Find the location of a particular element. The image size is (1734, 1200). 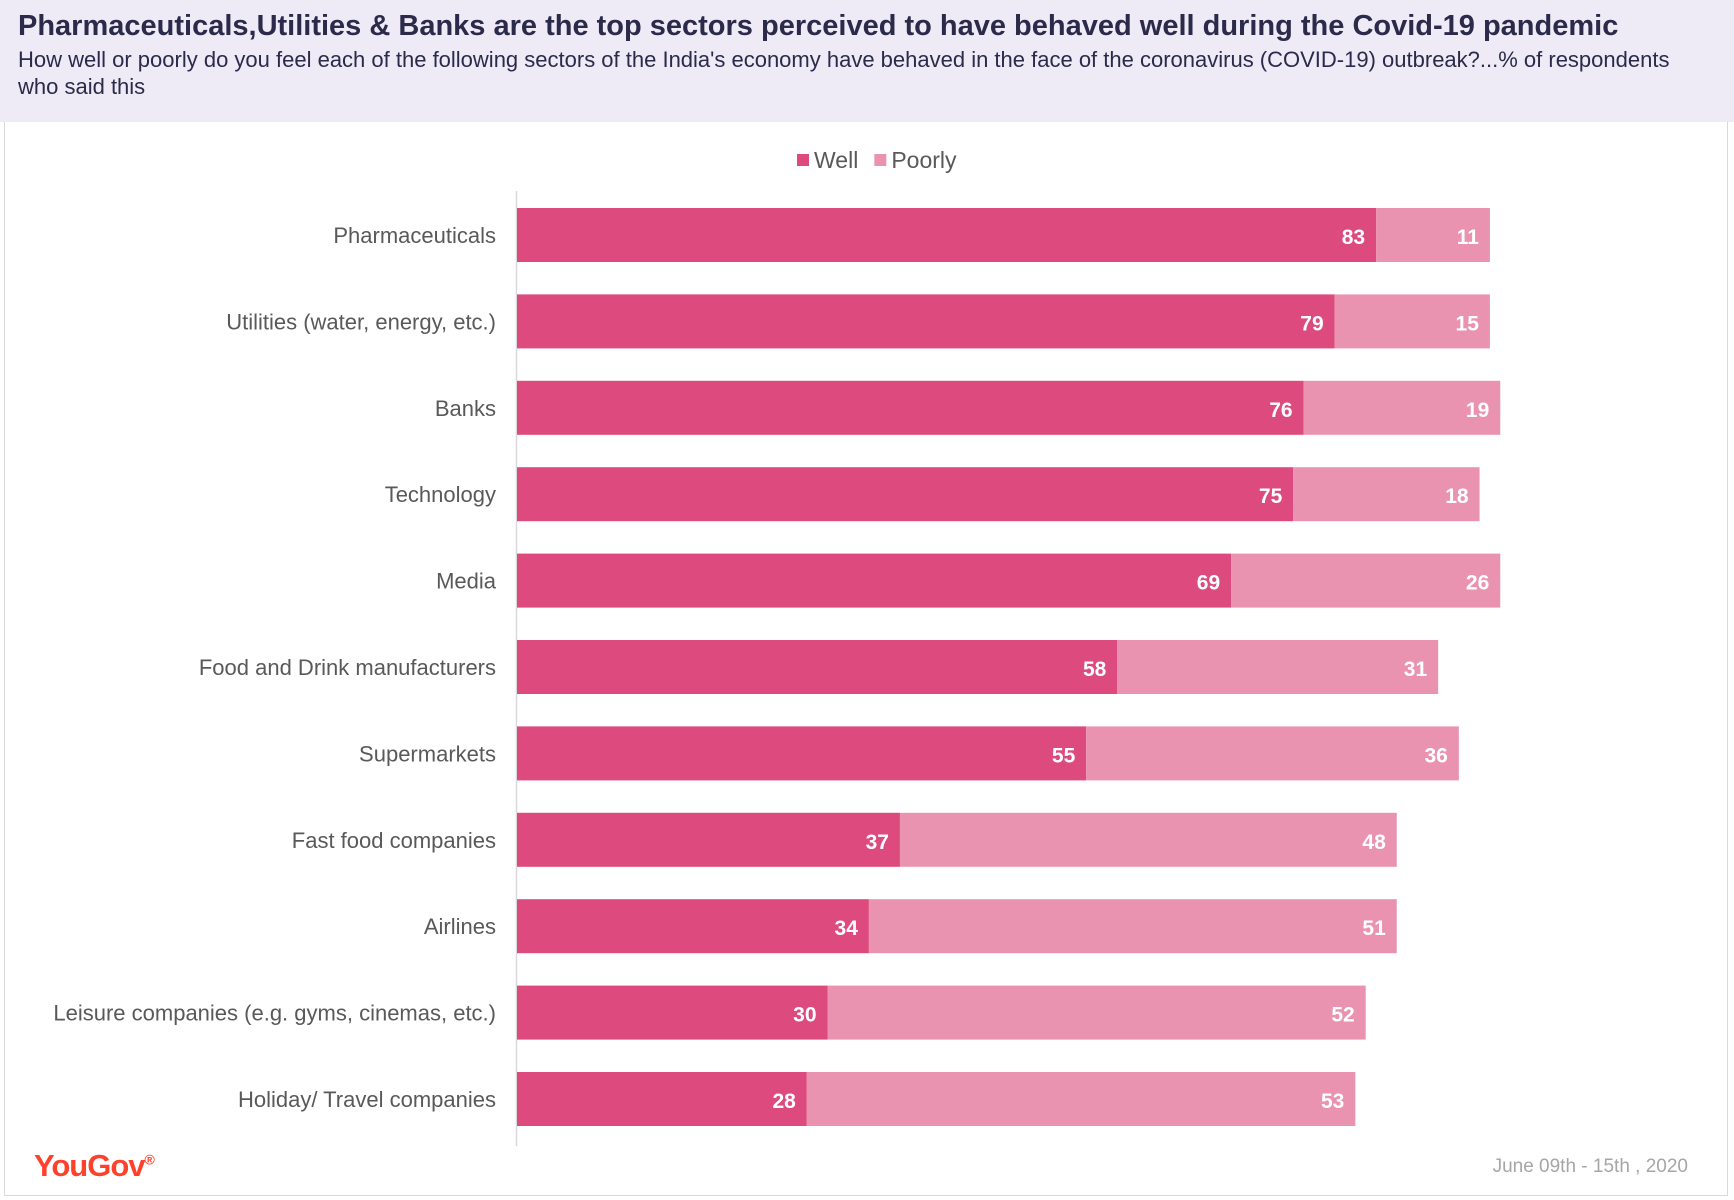

legend-swatch-well is located at coordinates (803, 160).